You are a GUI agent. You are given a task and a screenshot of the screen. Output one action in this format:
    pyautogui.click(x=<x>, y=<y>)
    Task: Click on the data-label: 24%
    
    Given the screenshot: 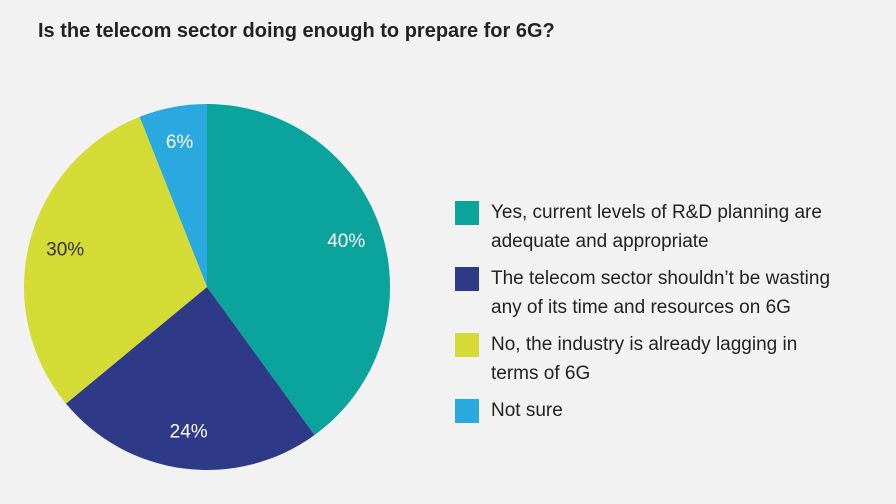 What is the action you would take?
    pyautogui.click(x=189, y=431)
    